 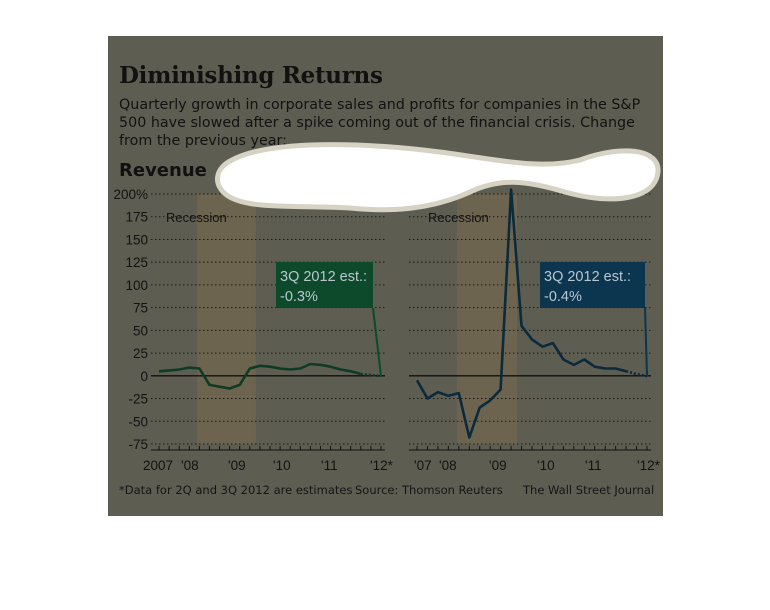 I want to click on credit-note: The Wall Street Journal, so click(x=589, y=490).